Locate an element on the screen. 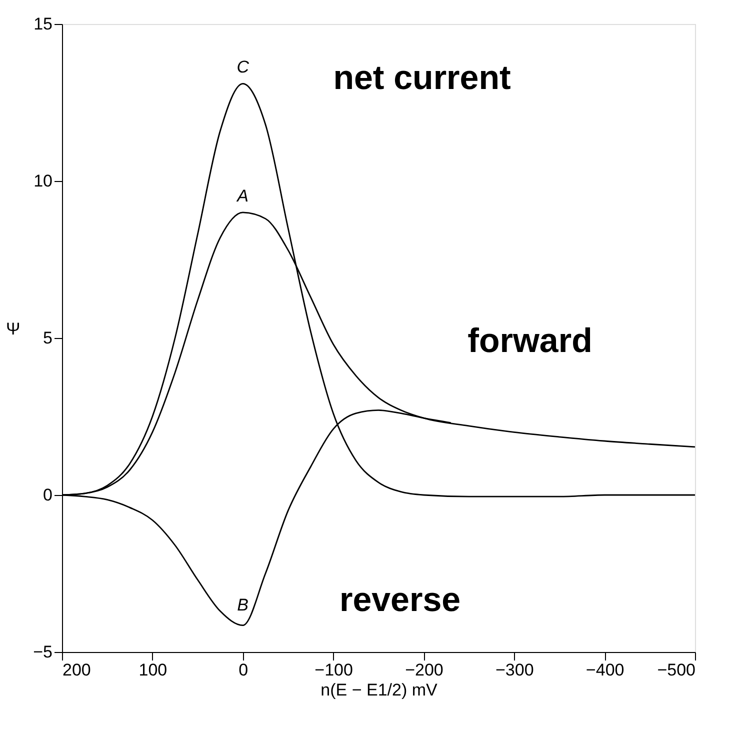  y-tick-label: −5 is located at coordinates (42, 652).